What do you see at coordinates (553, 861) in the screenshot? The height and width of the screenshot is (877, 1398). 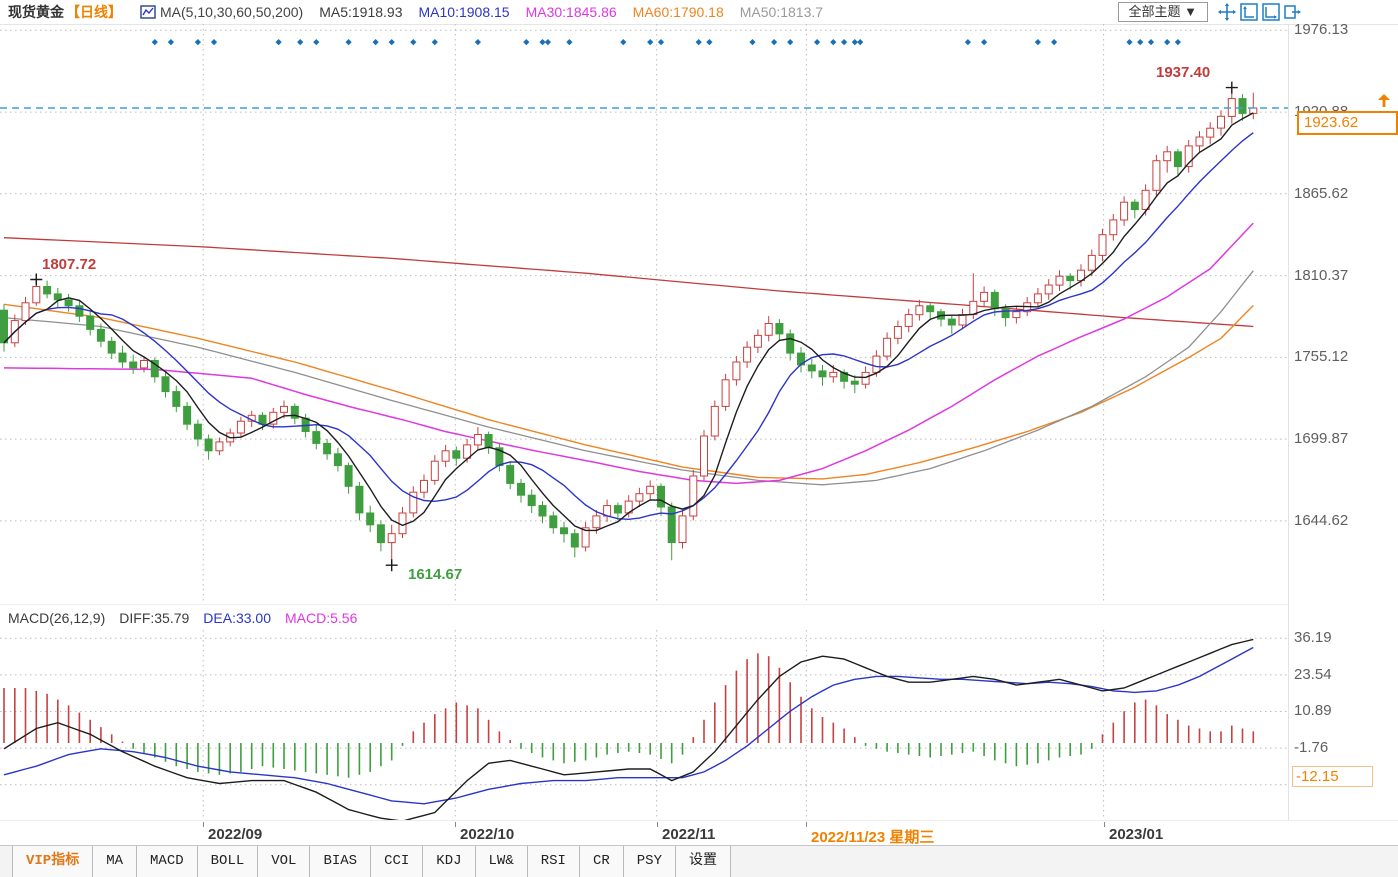 I see `indicator-tab-rsi: RSI` at bounding box center [553, 861].